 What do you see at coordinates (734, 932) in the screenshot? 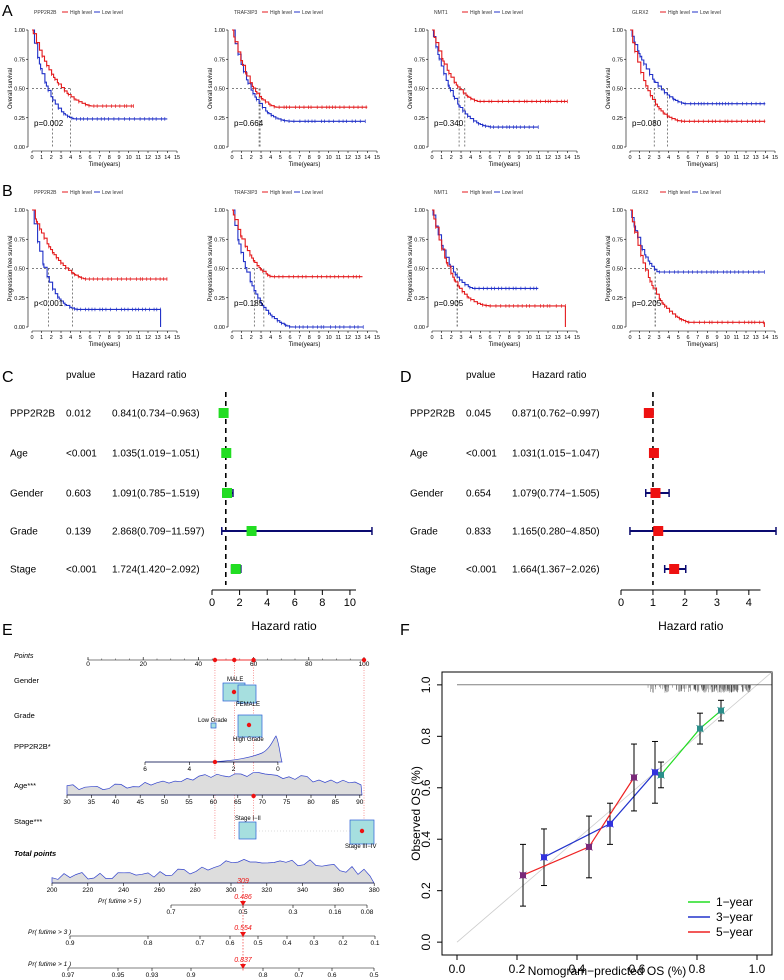
I see `calib-legend-label: 5−year` at bounding box center [734, 932].